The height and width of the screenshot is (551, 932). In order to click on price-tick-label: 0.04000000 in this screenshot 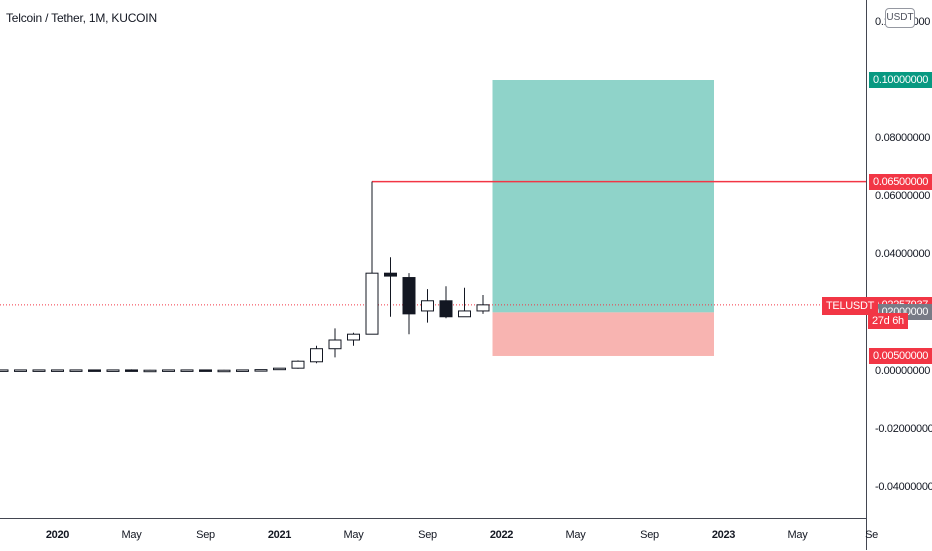, I will do `click(903, 254)`.